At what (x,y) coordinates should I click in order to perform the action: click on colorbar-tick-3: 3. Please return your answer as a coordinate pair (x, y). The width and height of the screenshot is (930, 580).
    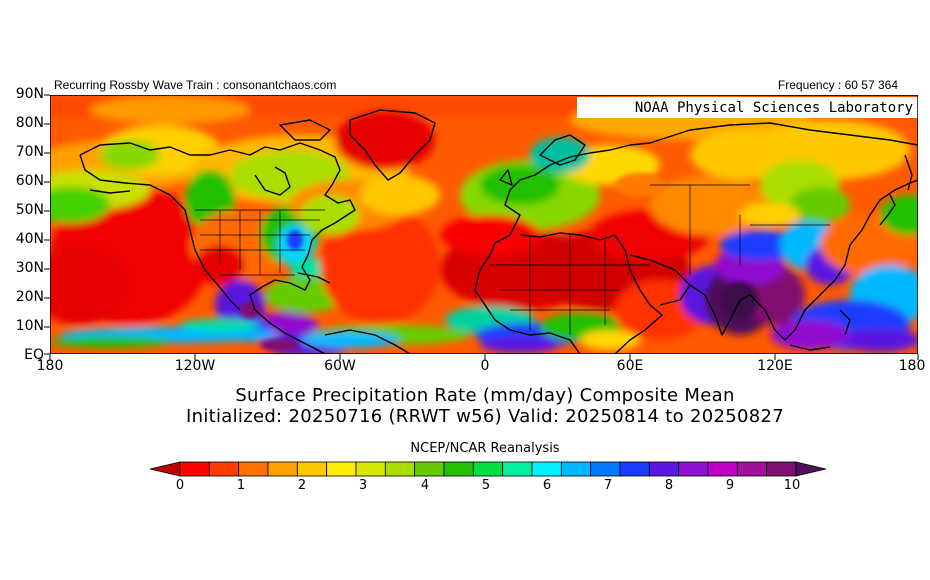
    Looking at the image, I should click on (363, 485).